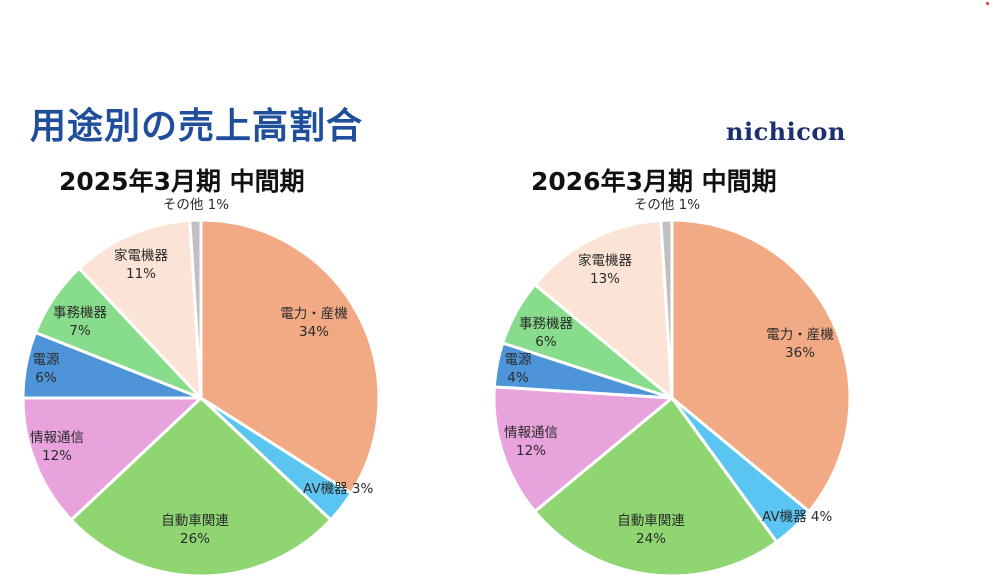 The image size is (993, 582). Describe the element at coordinates (195, 530) in the screenshot. I see `pie-label-automotive-2025: 自動車関連 26%` at that location.